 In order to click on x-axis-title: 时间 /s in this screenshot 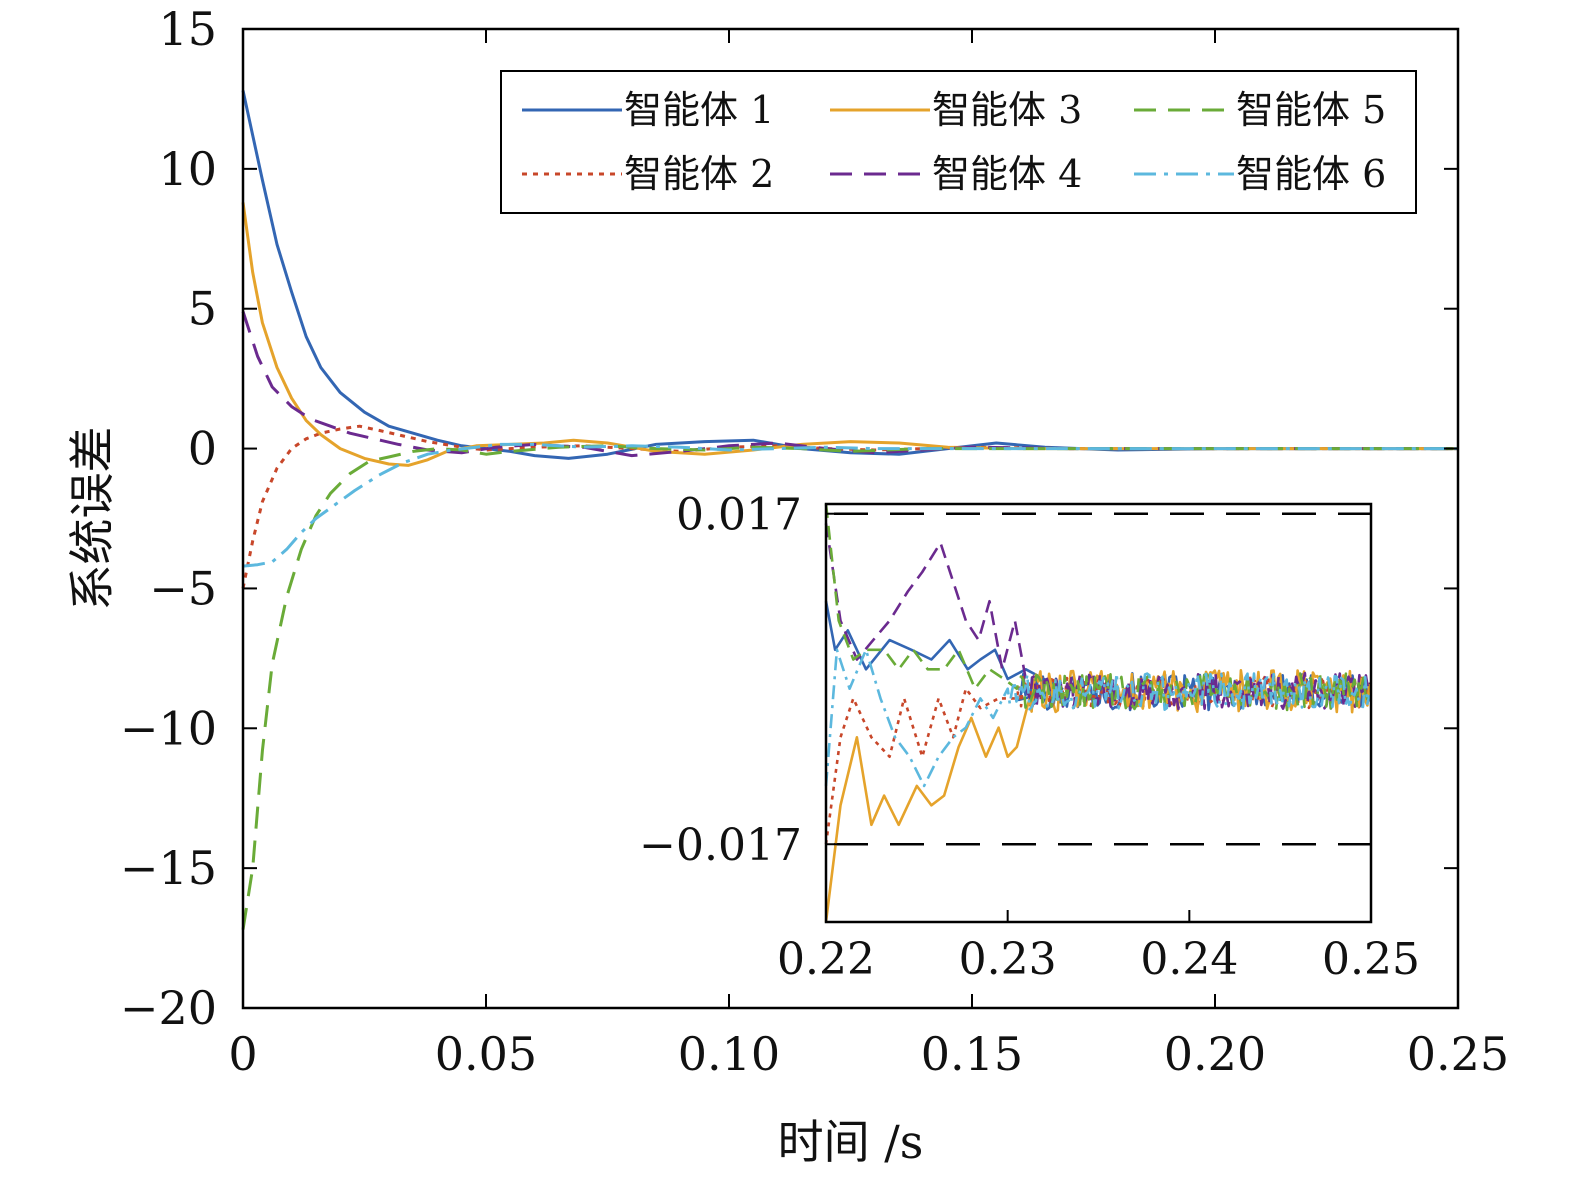, I will do `click(851, 1142)`.